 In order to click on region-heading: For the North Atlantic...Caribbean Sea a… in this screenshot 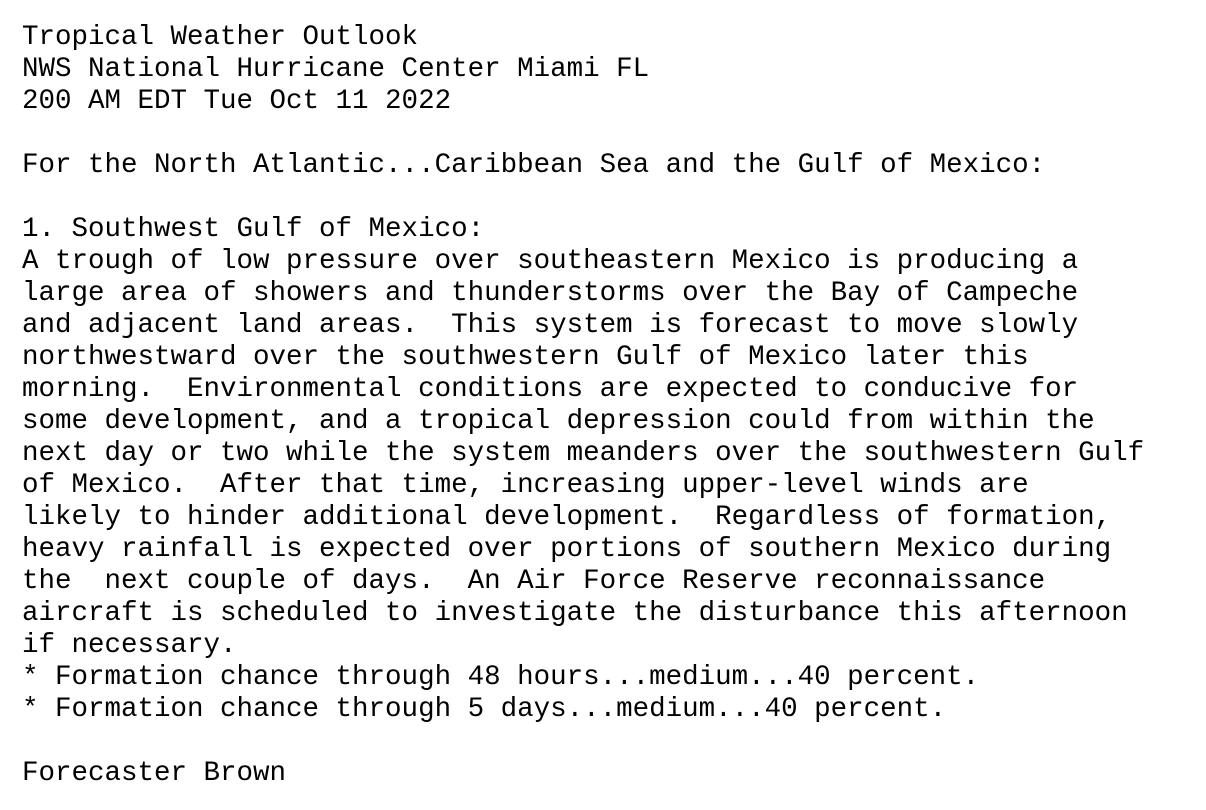, I will do `click(534, 165)`.